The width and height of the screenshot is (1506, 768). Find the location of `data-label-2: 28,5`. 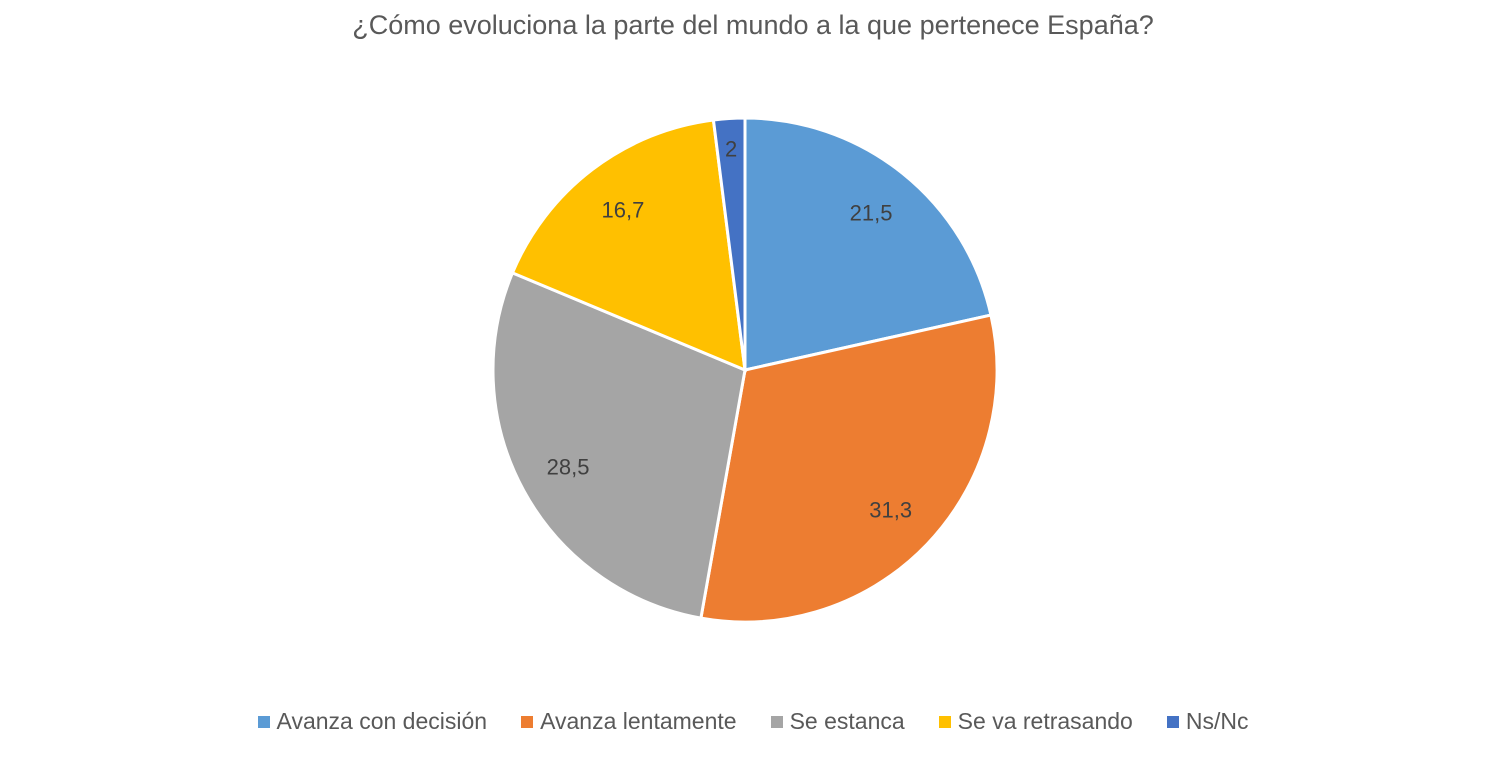

data-label-2: 28,5 is located at coordinates (568, 467).